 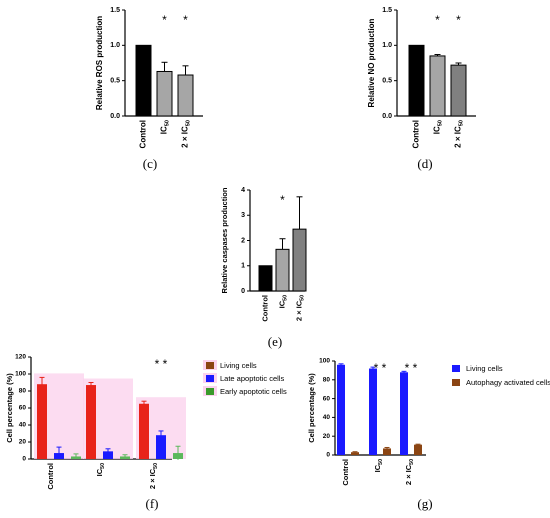 I want to click on y-axis-title: Relative NO production, so click(x=371, y=62).